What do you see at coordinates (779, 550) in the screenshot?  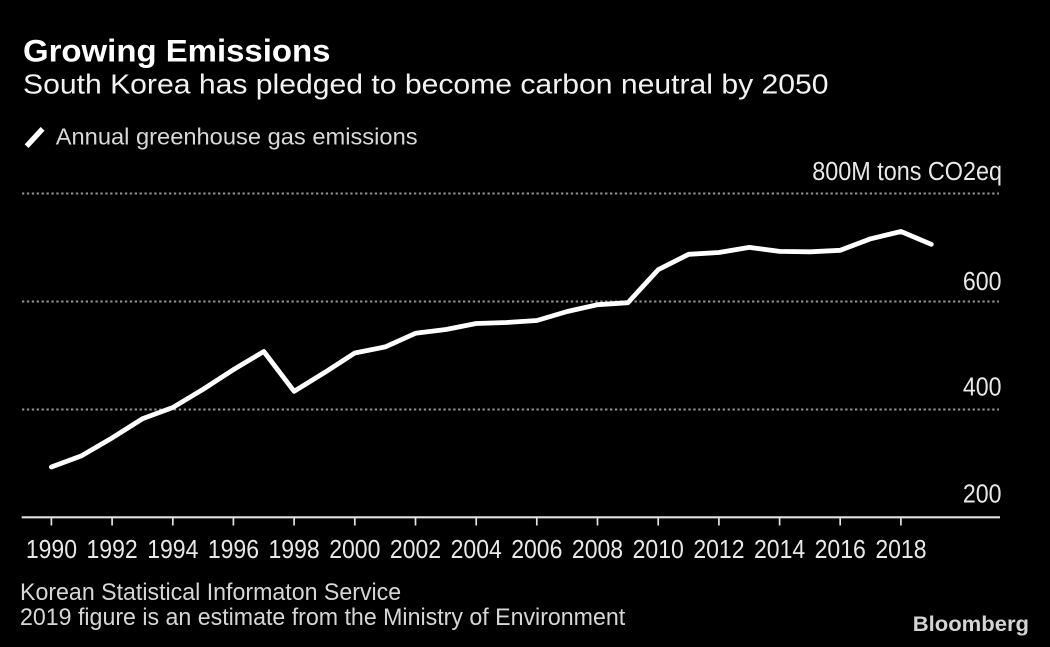 I see `svg-text: 2014` at bounding box center [779, 550].